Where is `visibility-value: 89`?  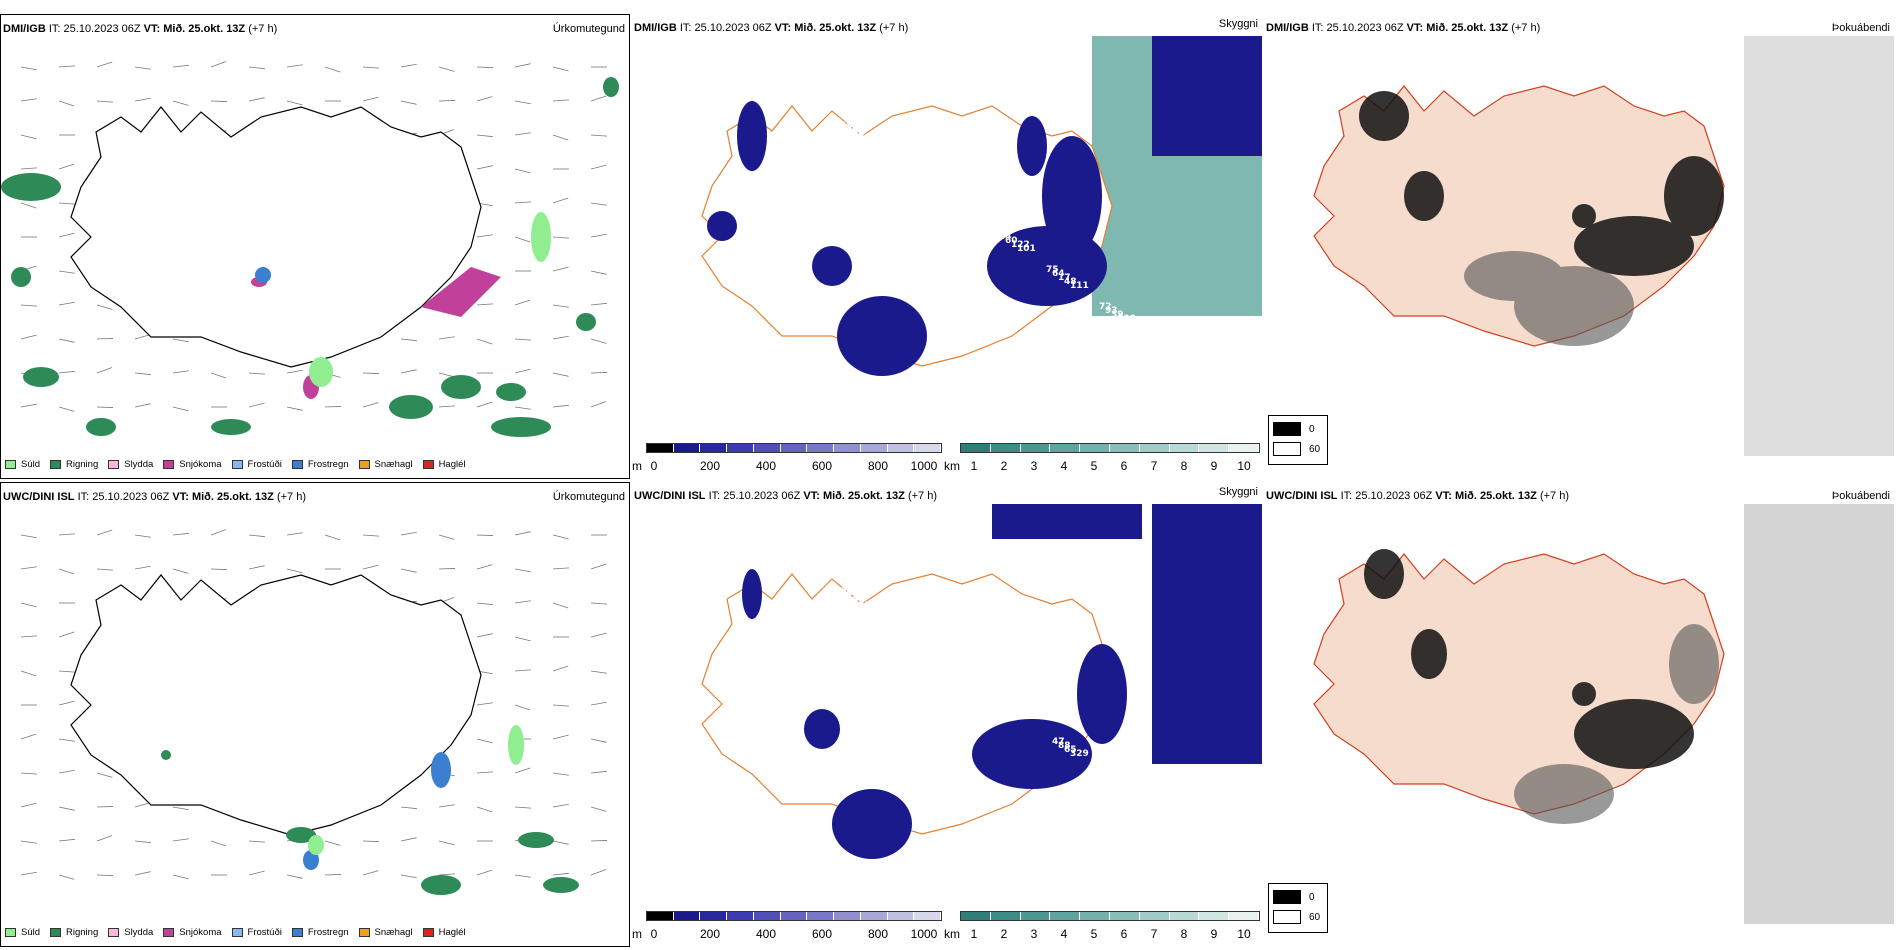 visibility-value: 89 is located at coordinates (999, 233).